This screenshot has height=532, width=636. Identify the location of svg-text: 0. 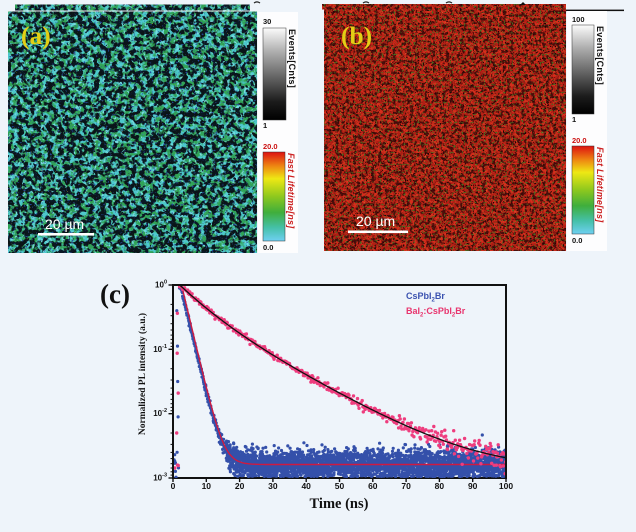
(173, 486).